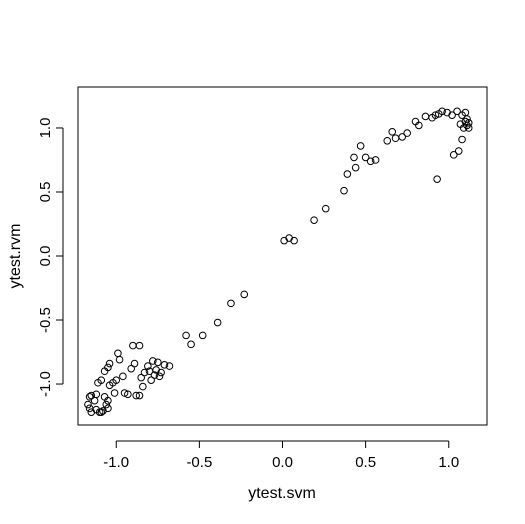 This screenshot has height=524, width=525. I want to click on y-axis-label: ytest.rvm, so click(15, 256).